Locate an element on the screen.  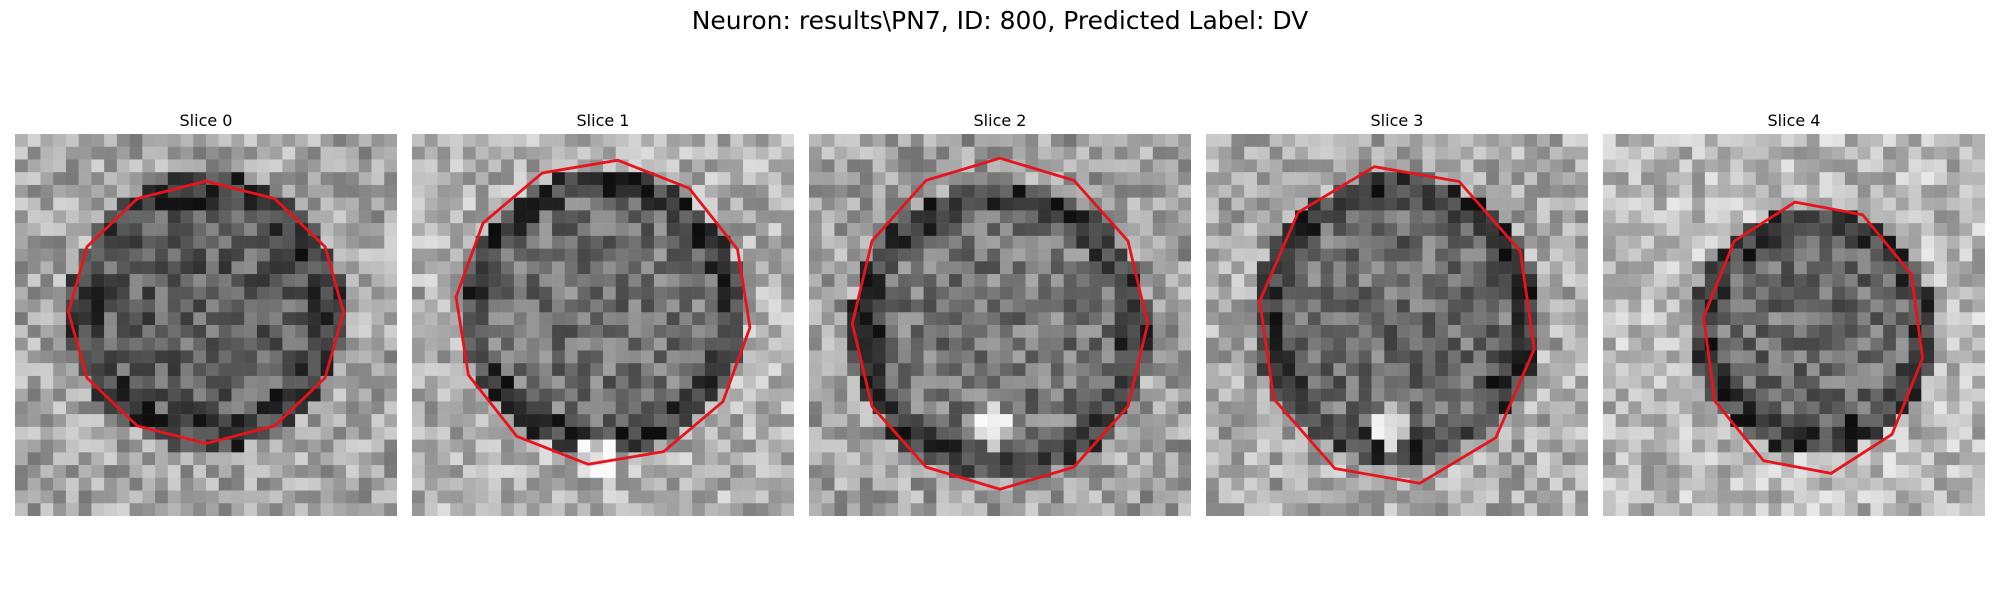
slice-title: Slice 3 is located at coordinates (1397, 120).